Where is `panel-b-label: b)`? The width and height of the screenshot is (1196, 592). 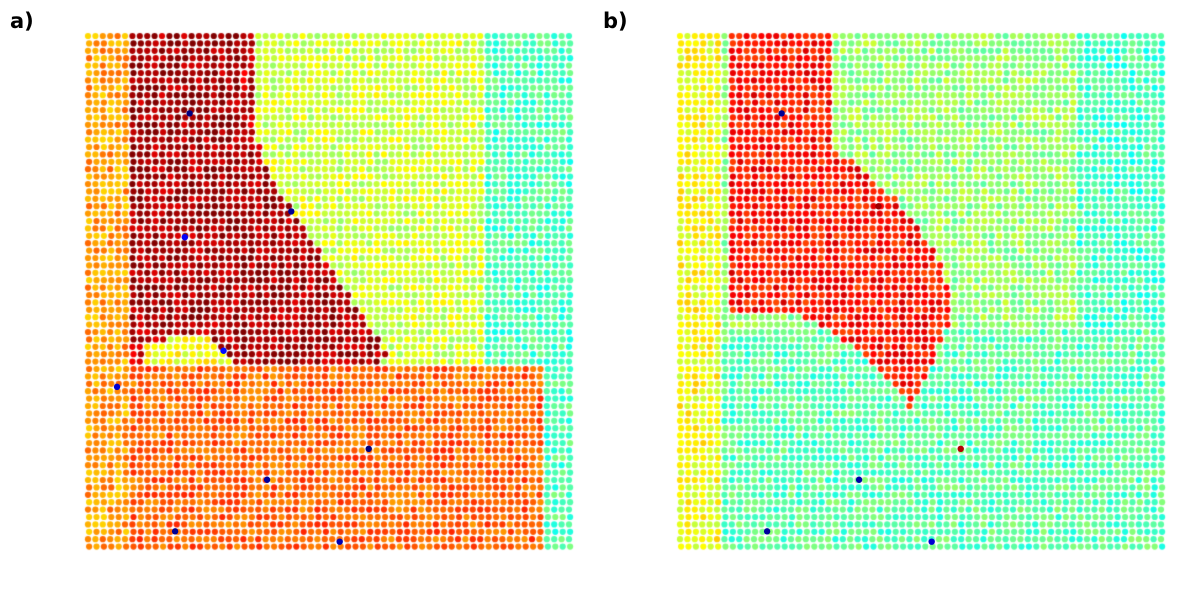 panel-b-label: b) is located at coordinates (615, 21).